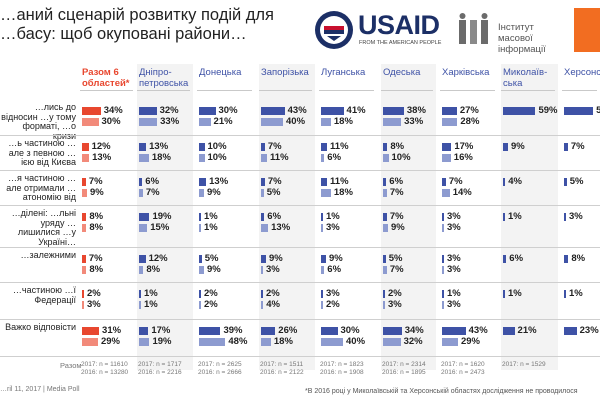 The image size is (600, 400). Describe the element at coordinates (219, 181) in the screenshot. I see `data-label: 13%` at that location.